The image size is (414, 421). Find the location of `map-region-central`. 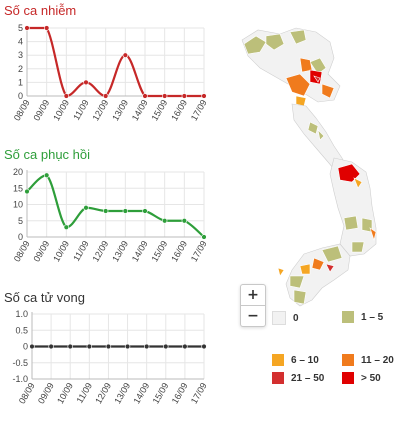

map-region-central is located at coordinates (353, 207).